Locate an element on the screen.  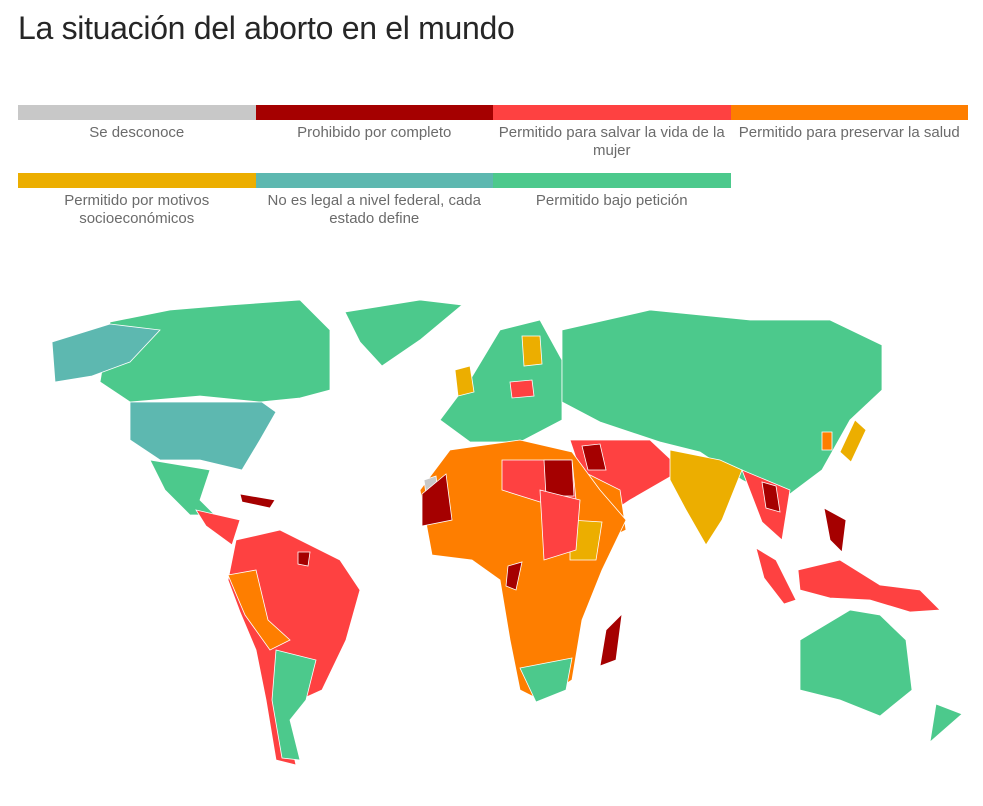
legend-label: Permitido para preservar la salud is located at coordinates (849, 132).